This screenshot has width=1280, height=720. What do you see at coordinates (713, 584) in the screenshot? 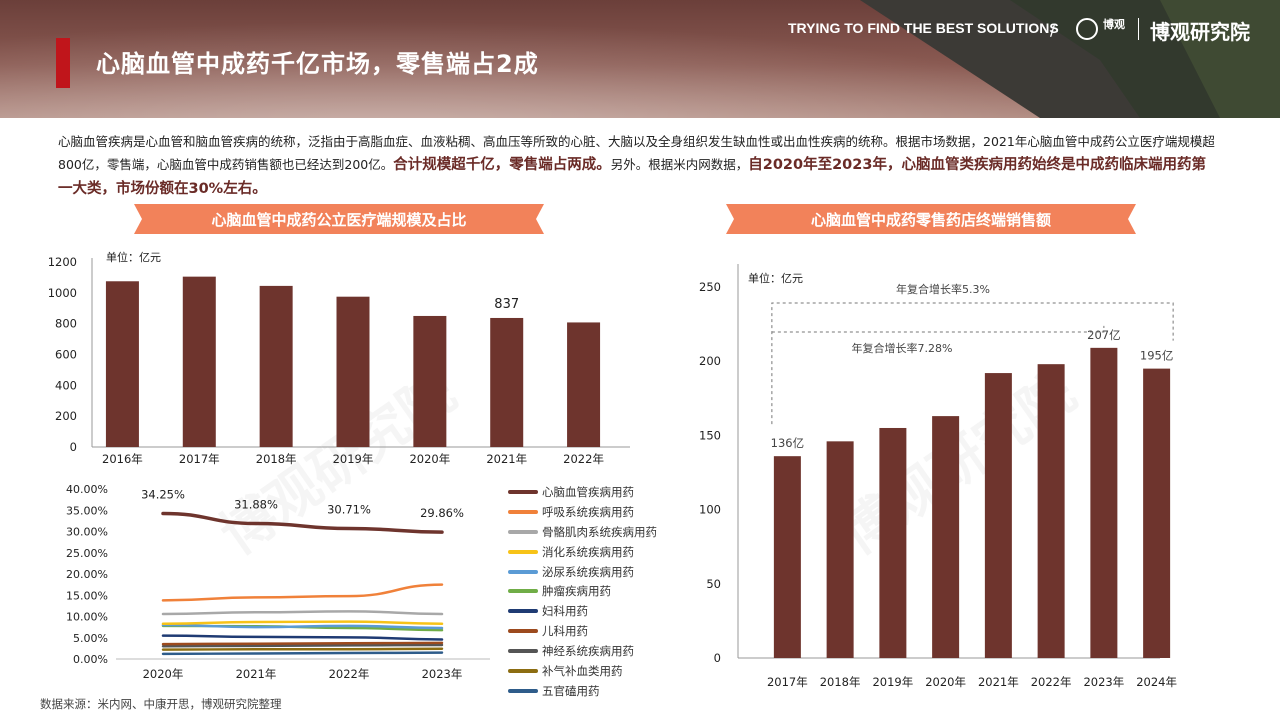
I see `retail-y-tick: 50` at bounding box center [713, 584].